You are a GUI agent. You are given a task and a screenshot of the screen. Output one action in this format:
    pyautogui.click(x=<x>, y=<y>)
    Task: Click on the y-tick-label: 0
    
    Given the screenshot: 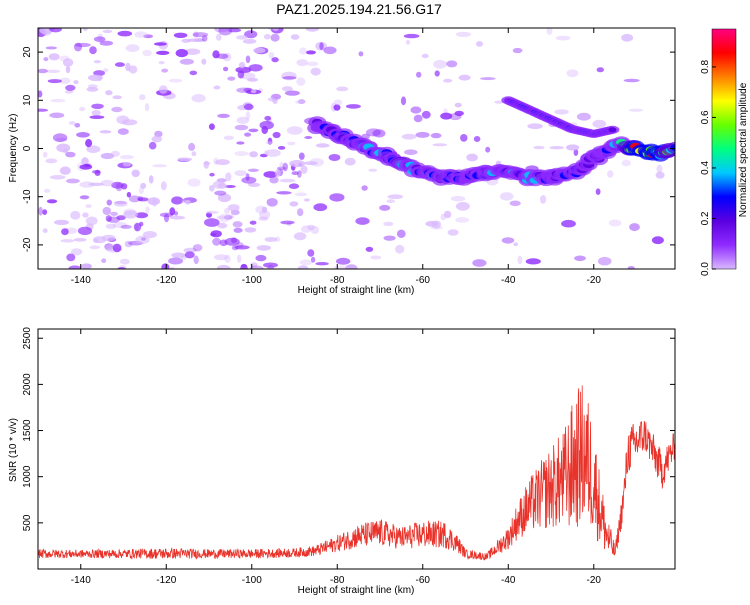 What is the action you would take?
    pyautogui.click(x=27, y=148)
    